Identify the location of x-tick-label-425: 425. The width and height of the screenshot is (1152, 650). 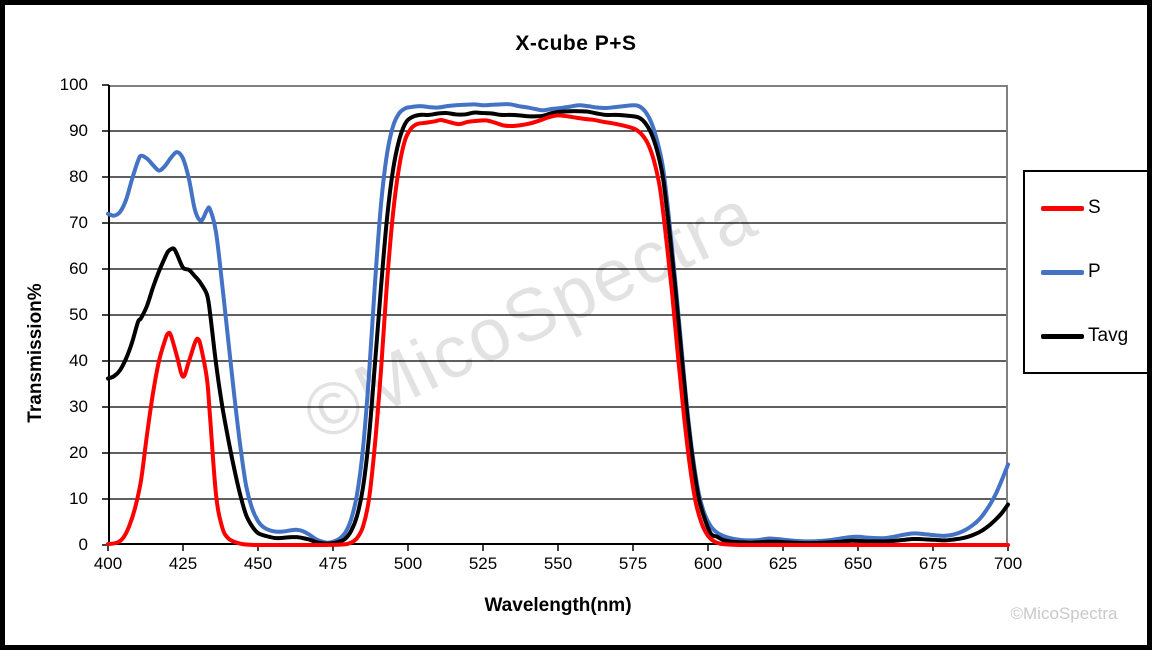
(183, 563).